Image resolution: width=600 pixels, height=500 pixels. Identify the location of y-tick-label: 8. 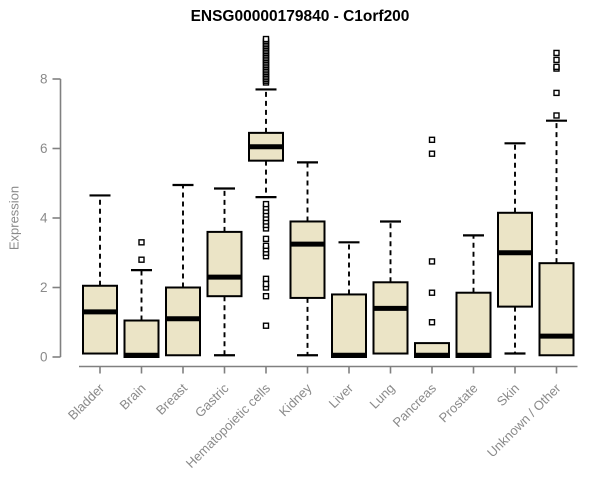
(44, 79).